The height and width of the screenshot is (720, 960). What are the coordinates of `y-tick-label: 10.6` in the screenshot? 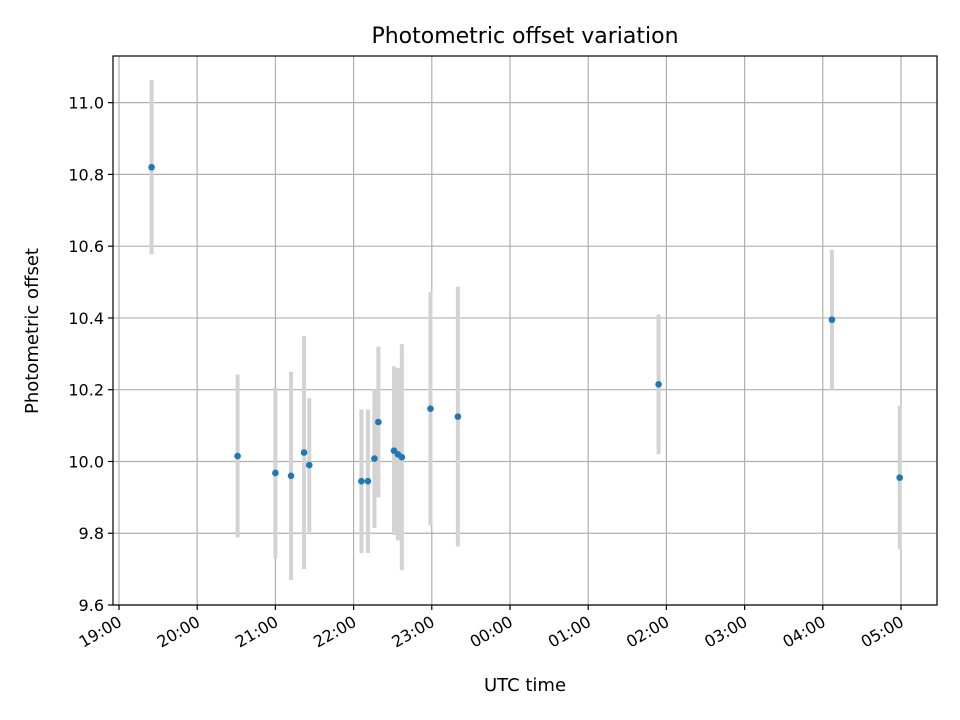 It's located at (86, 246).